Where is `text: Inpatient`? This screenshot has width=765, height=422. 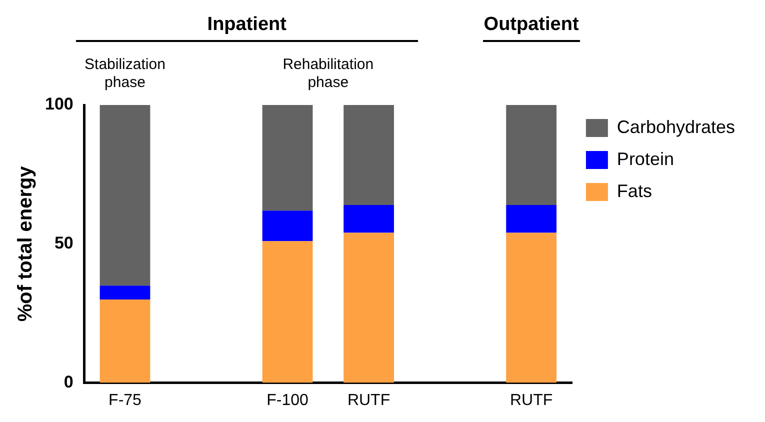
text: Inpatient is located at coordinates (247, 28).